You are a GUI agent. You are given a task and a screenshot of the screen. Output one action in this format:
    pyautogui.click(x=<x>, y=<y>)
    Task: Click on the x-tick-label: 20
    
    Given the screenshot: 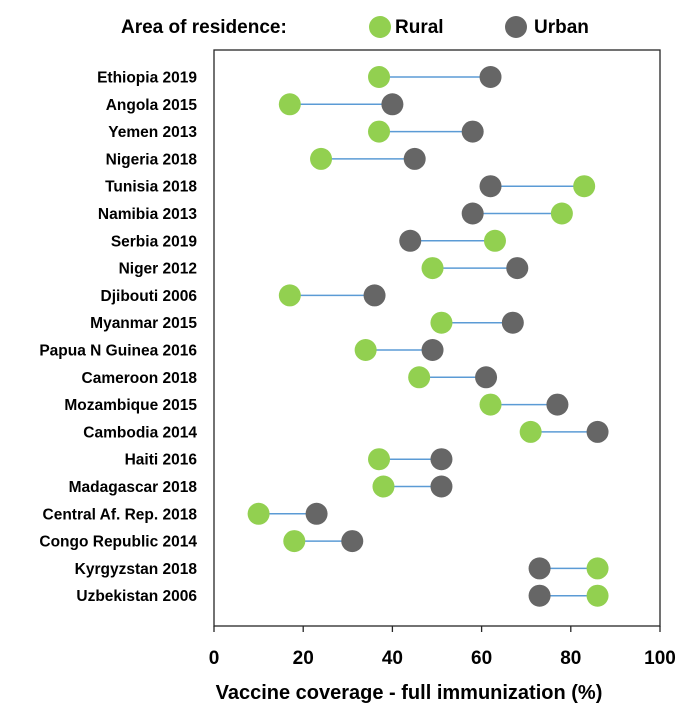 What is the action you would take?
    pyautogui.click(x=303, y=658)
    